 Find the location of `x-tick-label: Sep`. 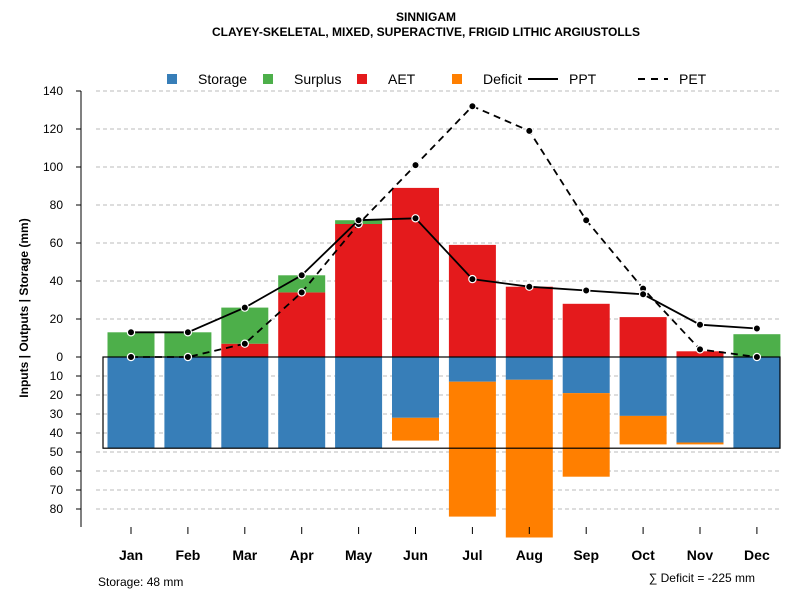

x-tick-label: Sep is located at coordinates (586, 555).